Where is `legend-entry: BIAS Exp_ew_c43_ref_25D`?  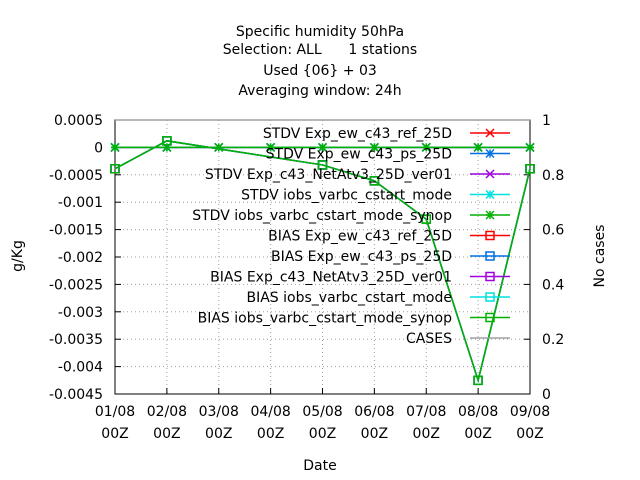 legend-entry: BIAS Exp_ew_c43_ref_25D is located at coordinates (389, 237).